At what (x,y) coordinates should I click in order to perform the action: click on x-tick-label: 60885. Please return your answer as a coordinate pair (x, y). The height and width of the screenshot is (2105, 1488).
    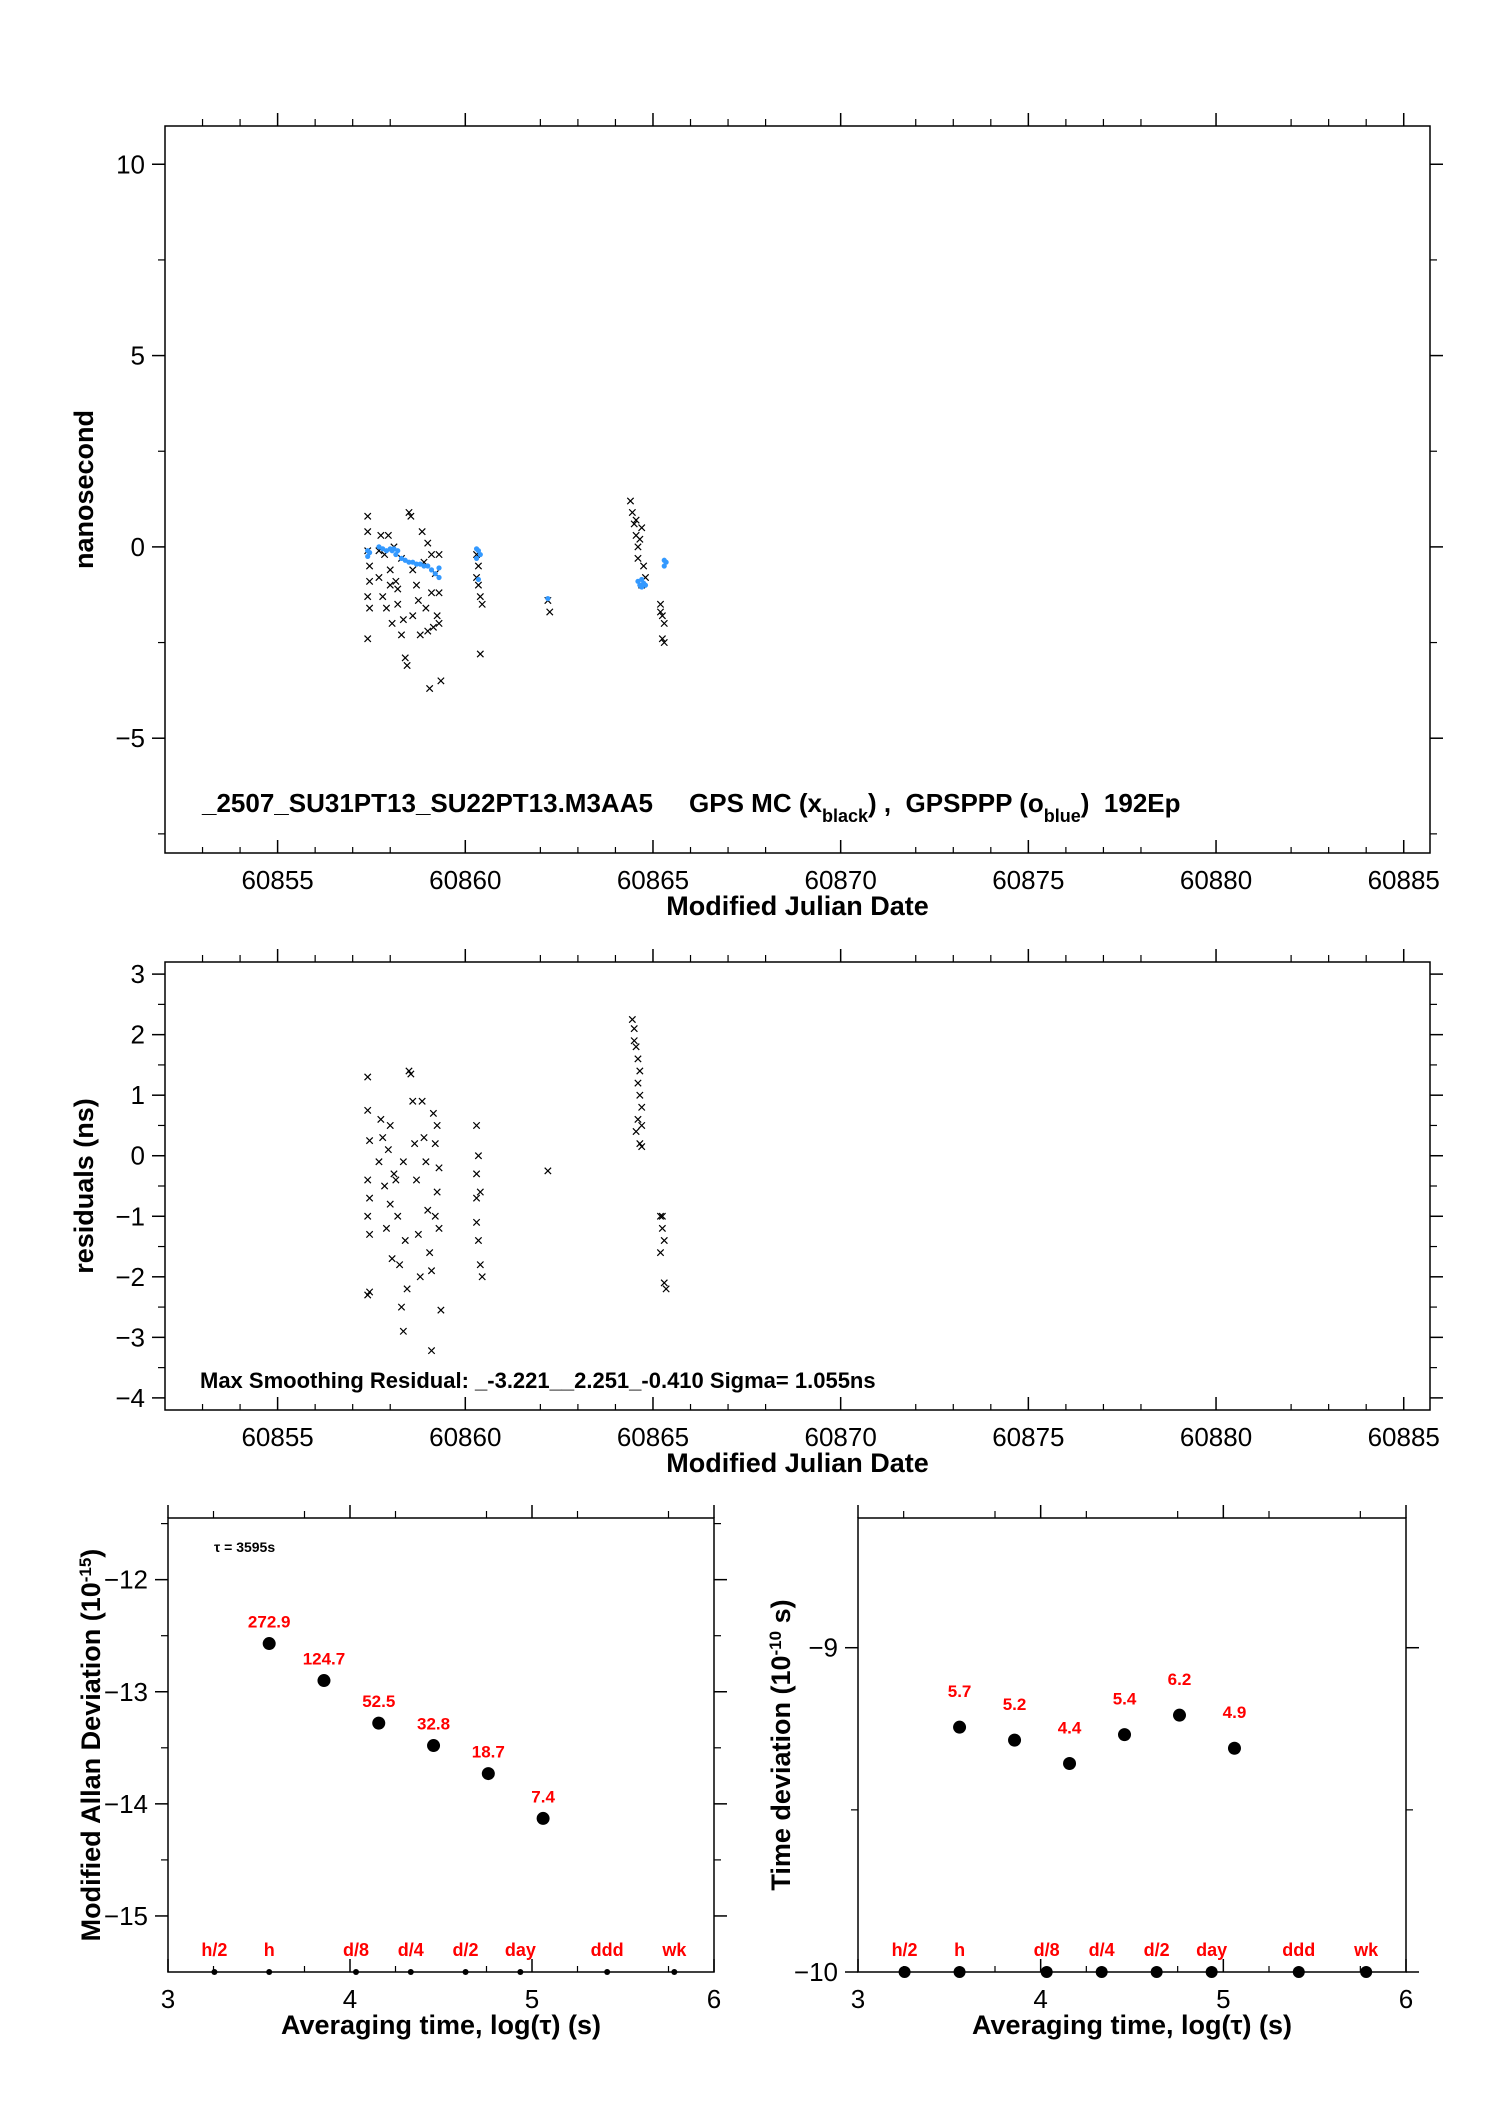
    Looking at the image, I should click on (1404, 1437).